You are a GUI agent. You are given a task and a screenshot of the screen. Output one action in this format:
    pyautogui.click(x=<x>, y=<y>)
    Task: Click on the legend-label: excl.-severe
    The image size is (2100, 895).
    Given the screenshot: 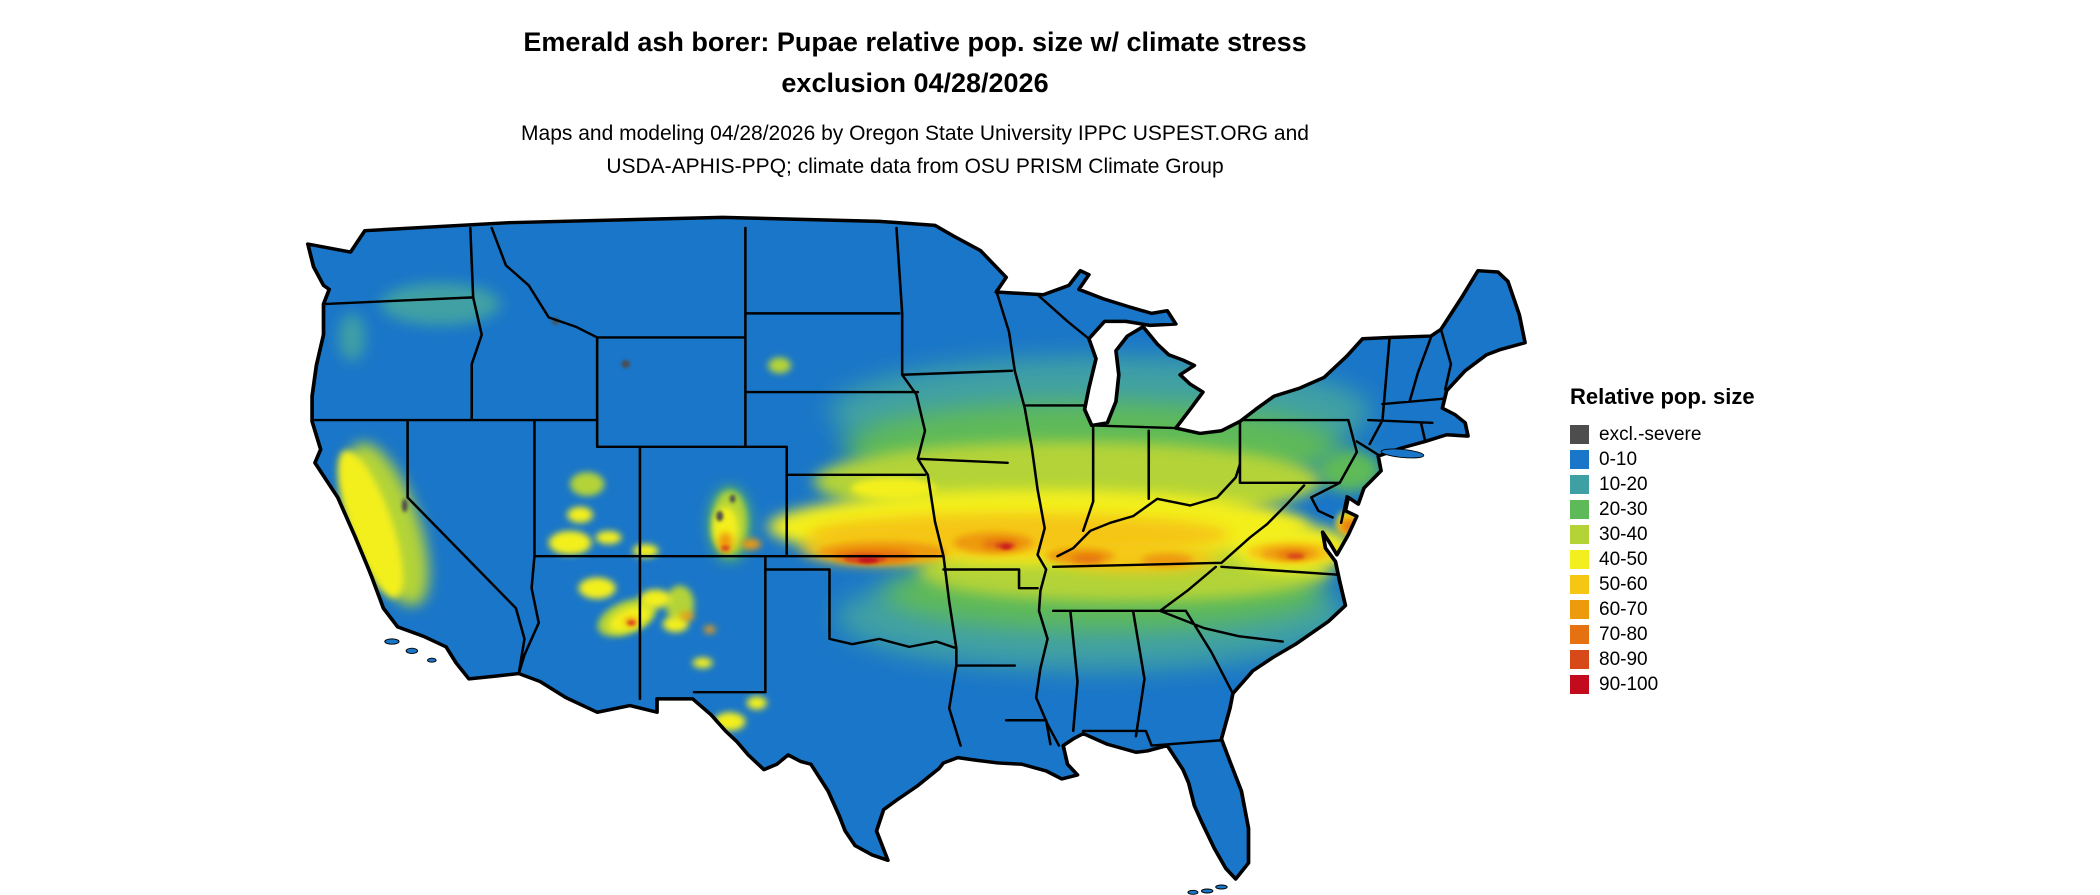 What is the action you would take?
    pyautogui.click(x=1650, y=434)
    